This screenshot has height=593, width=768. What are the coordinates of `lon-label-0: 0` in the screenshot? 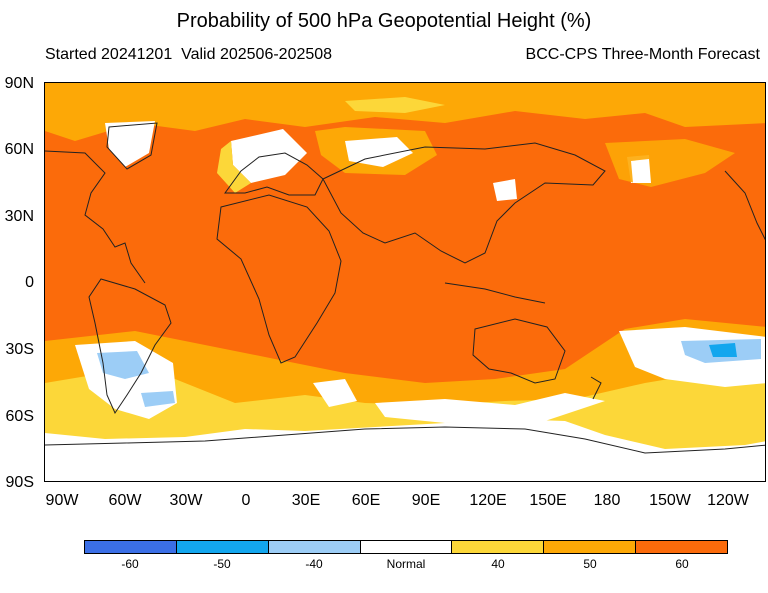 It's located at (246, 500).